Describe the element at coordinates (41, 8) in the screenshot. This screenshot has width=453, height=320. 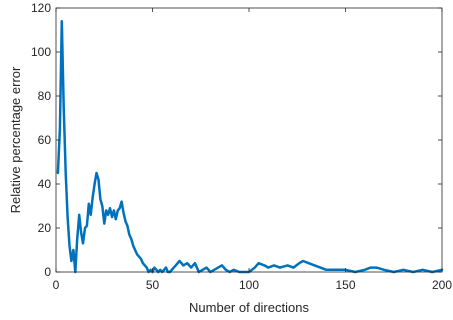
I see `y-tick-label: 120` at that location.